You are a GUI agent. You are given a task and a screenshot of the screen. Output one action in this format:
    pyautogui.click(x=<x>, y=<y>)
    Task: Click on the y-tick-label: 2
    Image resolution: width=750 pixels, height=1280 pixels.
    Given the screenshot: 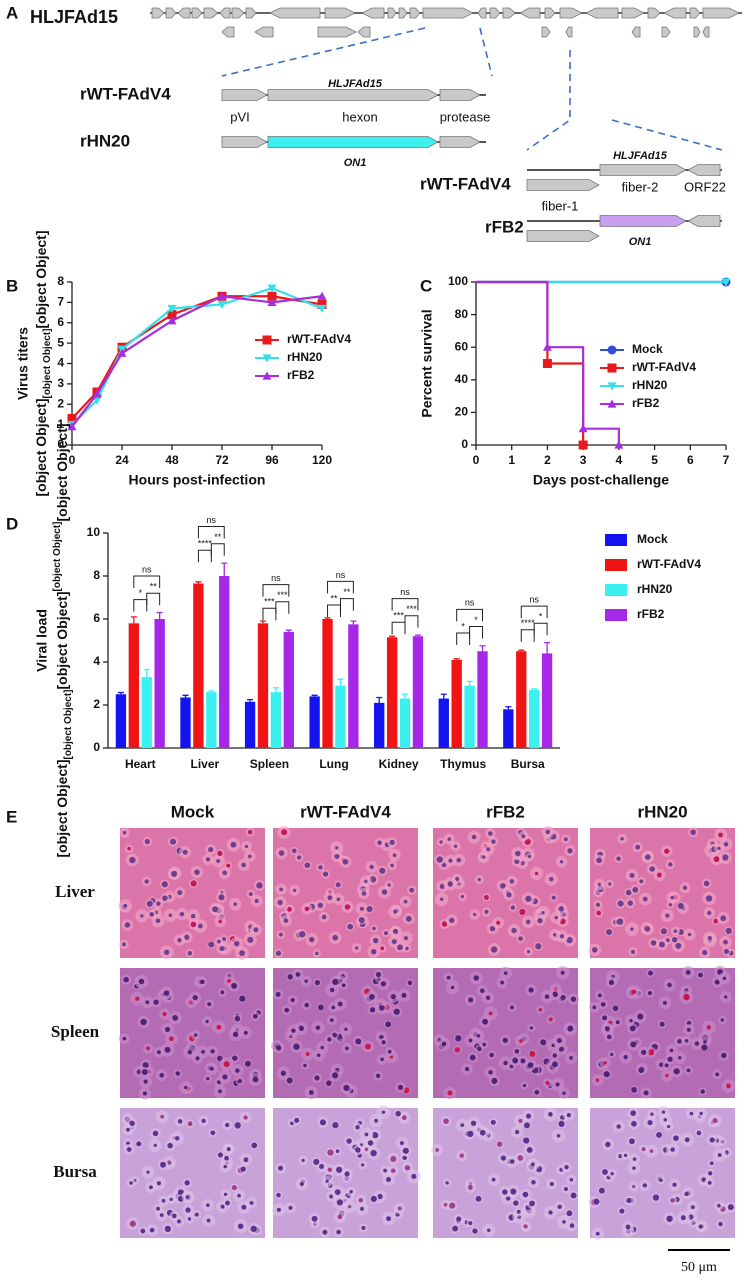 What is the action you would take?
    pyautogui.click(x=96, y=704)
    